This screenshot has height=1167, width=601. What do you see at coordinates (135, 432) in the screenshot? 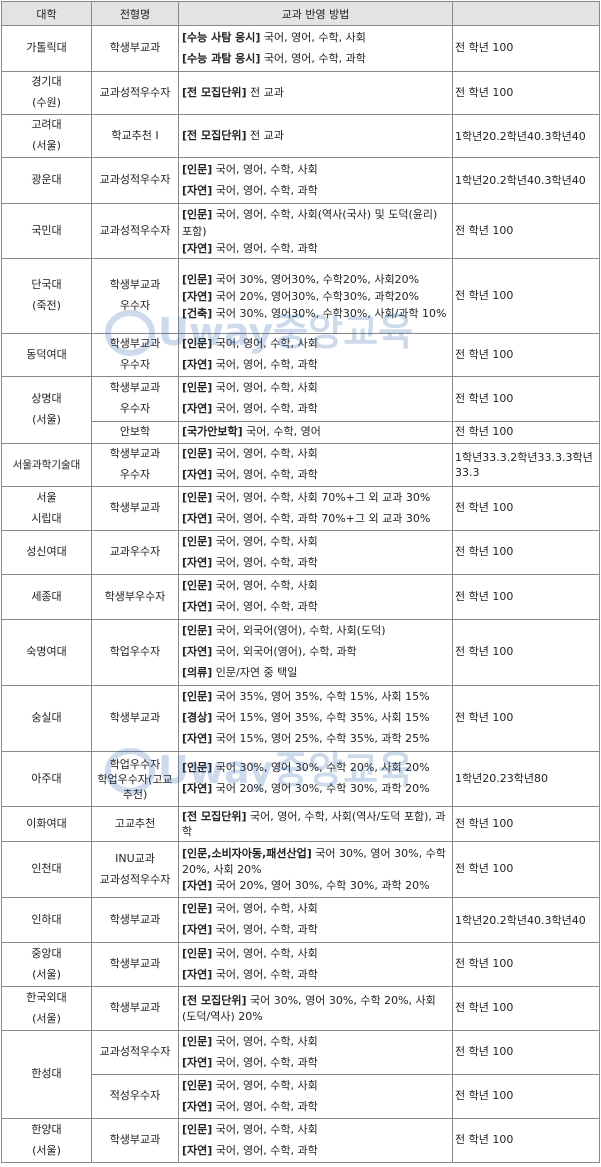
I see `type-cell: 안보학` at bounding box center [135, 432].